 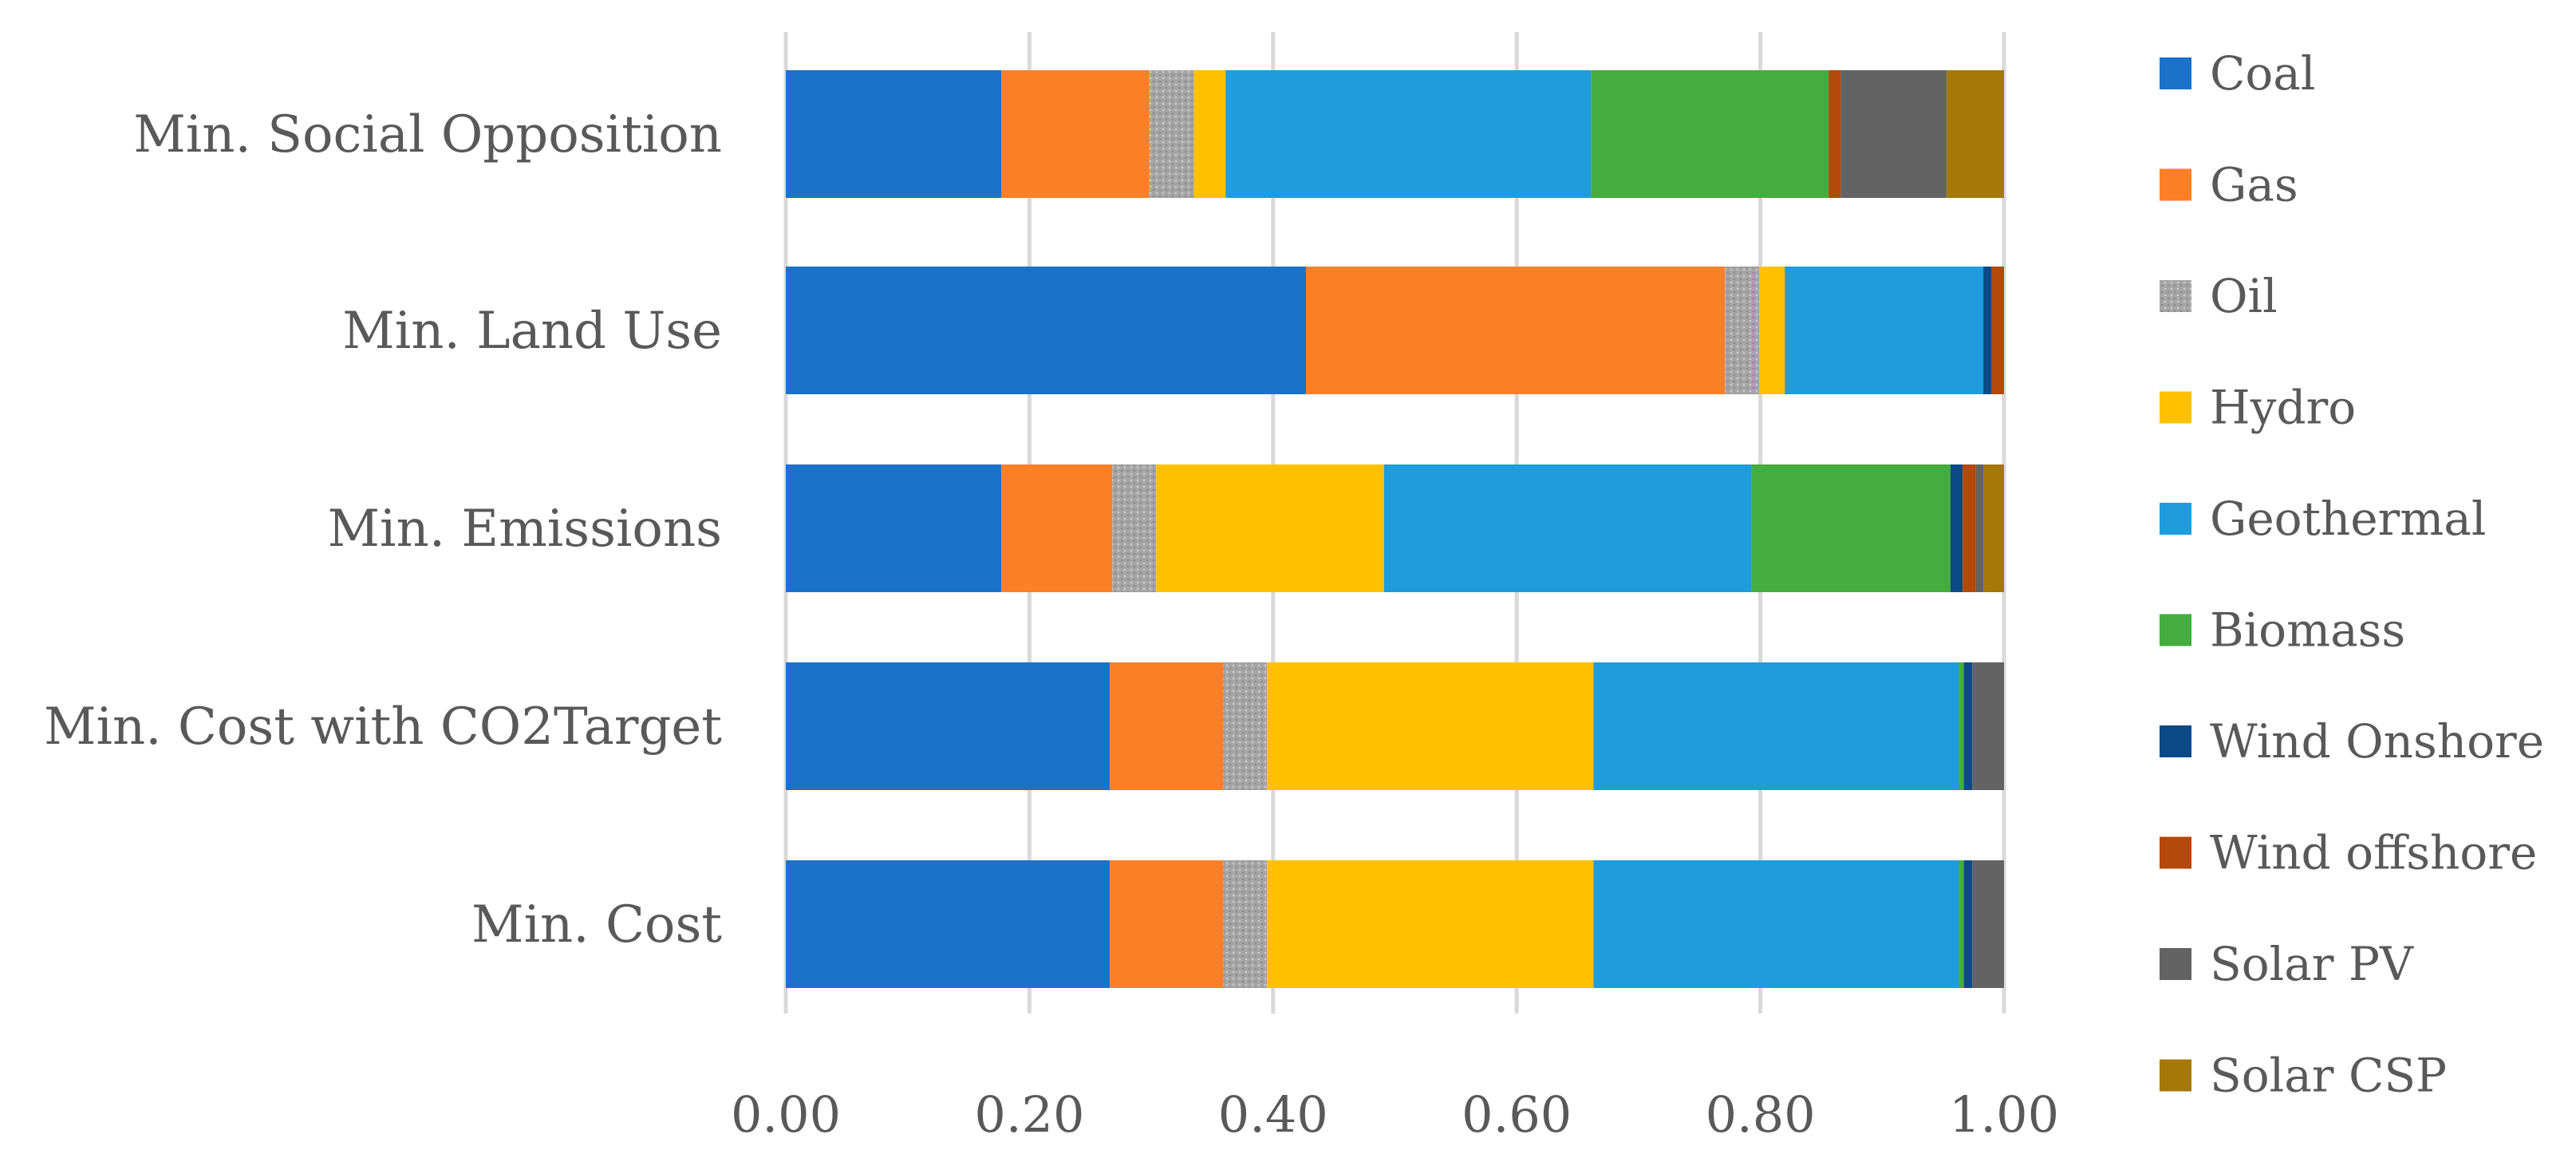 I want to click on bar-min-cost-with-co2target-hydro, so click(x=1430, y=726).